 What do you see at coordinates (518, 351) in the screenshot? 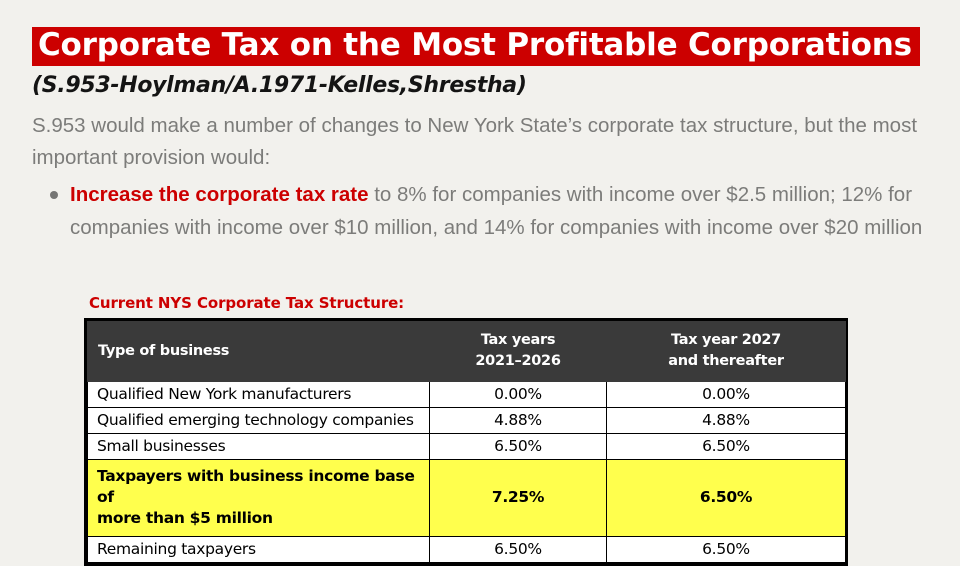
I see `column-header-tax-years-2021-2026: Tax years 2021–2026` at bounding box center [518, 351].